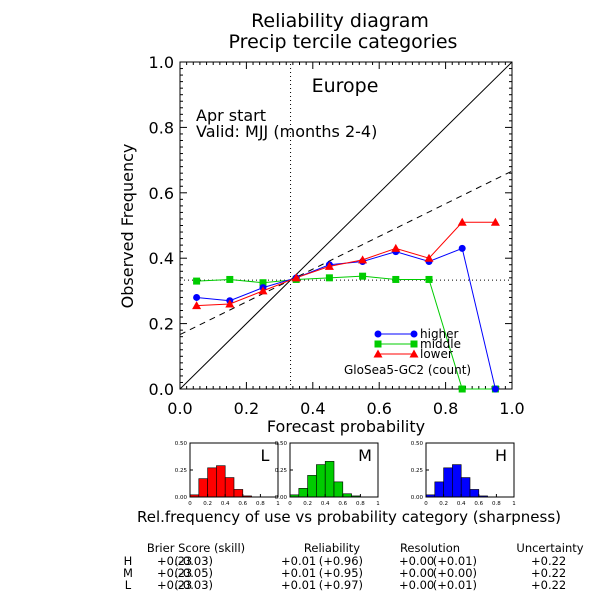 Image resolution: width=600 pixels, height=600 pixels. I want to click on x-axis-label: Forecast probability, so click(346, 426).